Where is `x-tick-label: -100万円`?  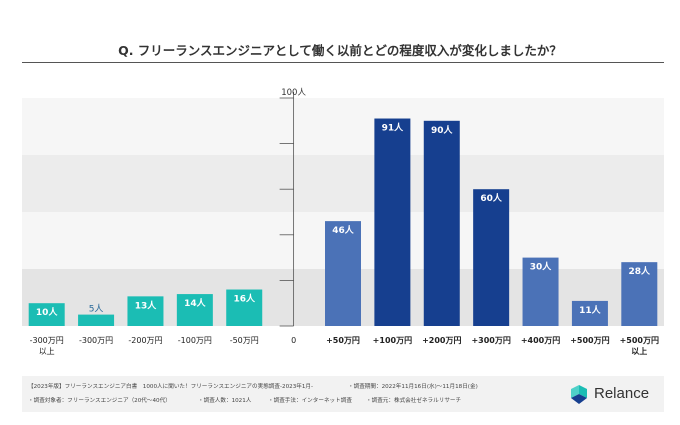 x-tick-label: -100万円 is located at coordinates (195, 340).